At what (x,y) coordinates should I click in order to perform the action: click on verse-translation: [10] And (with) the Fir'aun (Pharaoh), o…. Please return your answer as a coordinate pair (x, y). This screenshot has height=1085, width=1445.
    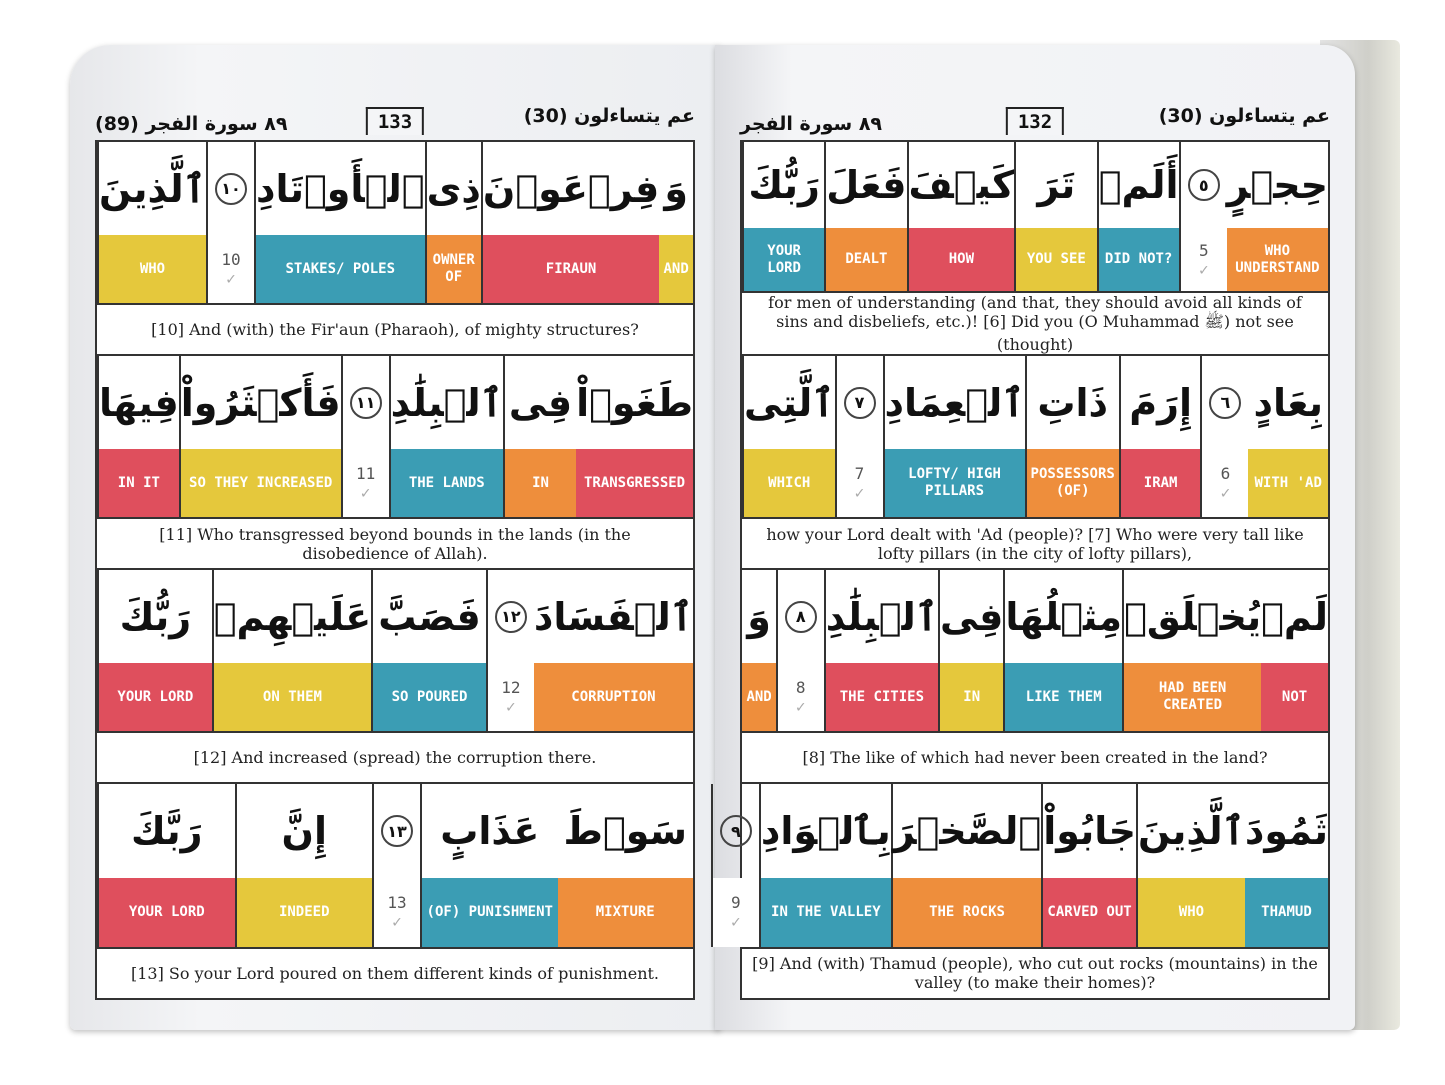
    Looking at the image, I should click on (395, 328).